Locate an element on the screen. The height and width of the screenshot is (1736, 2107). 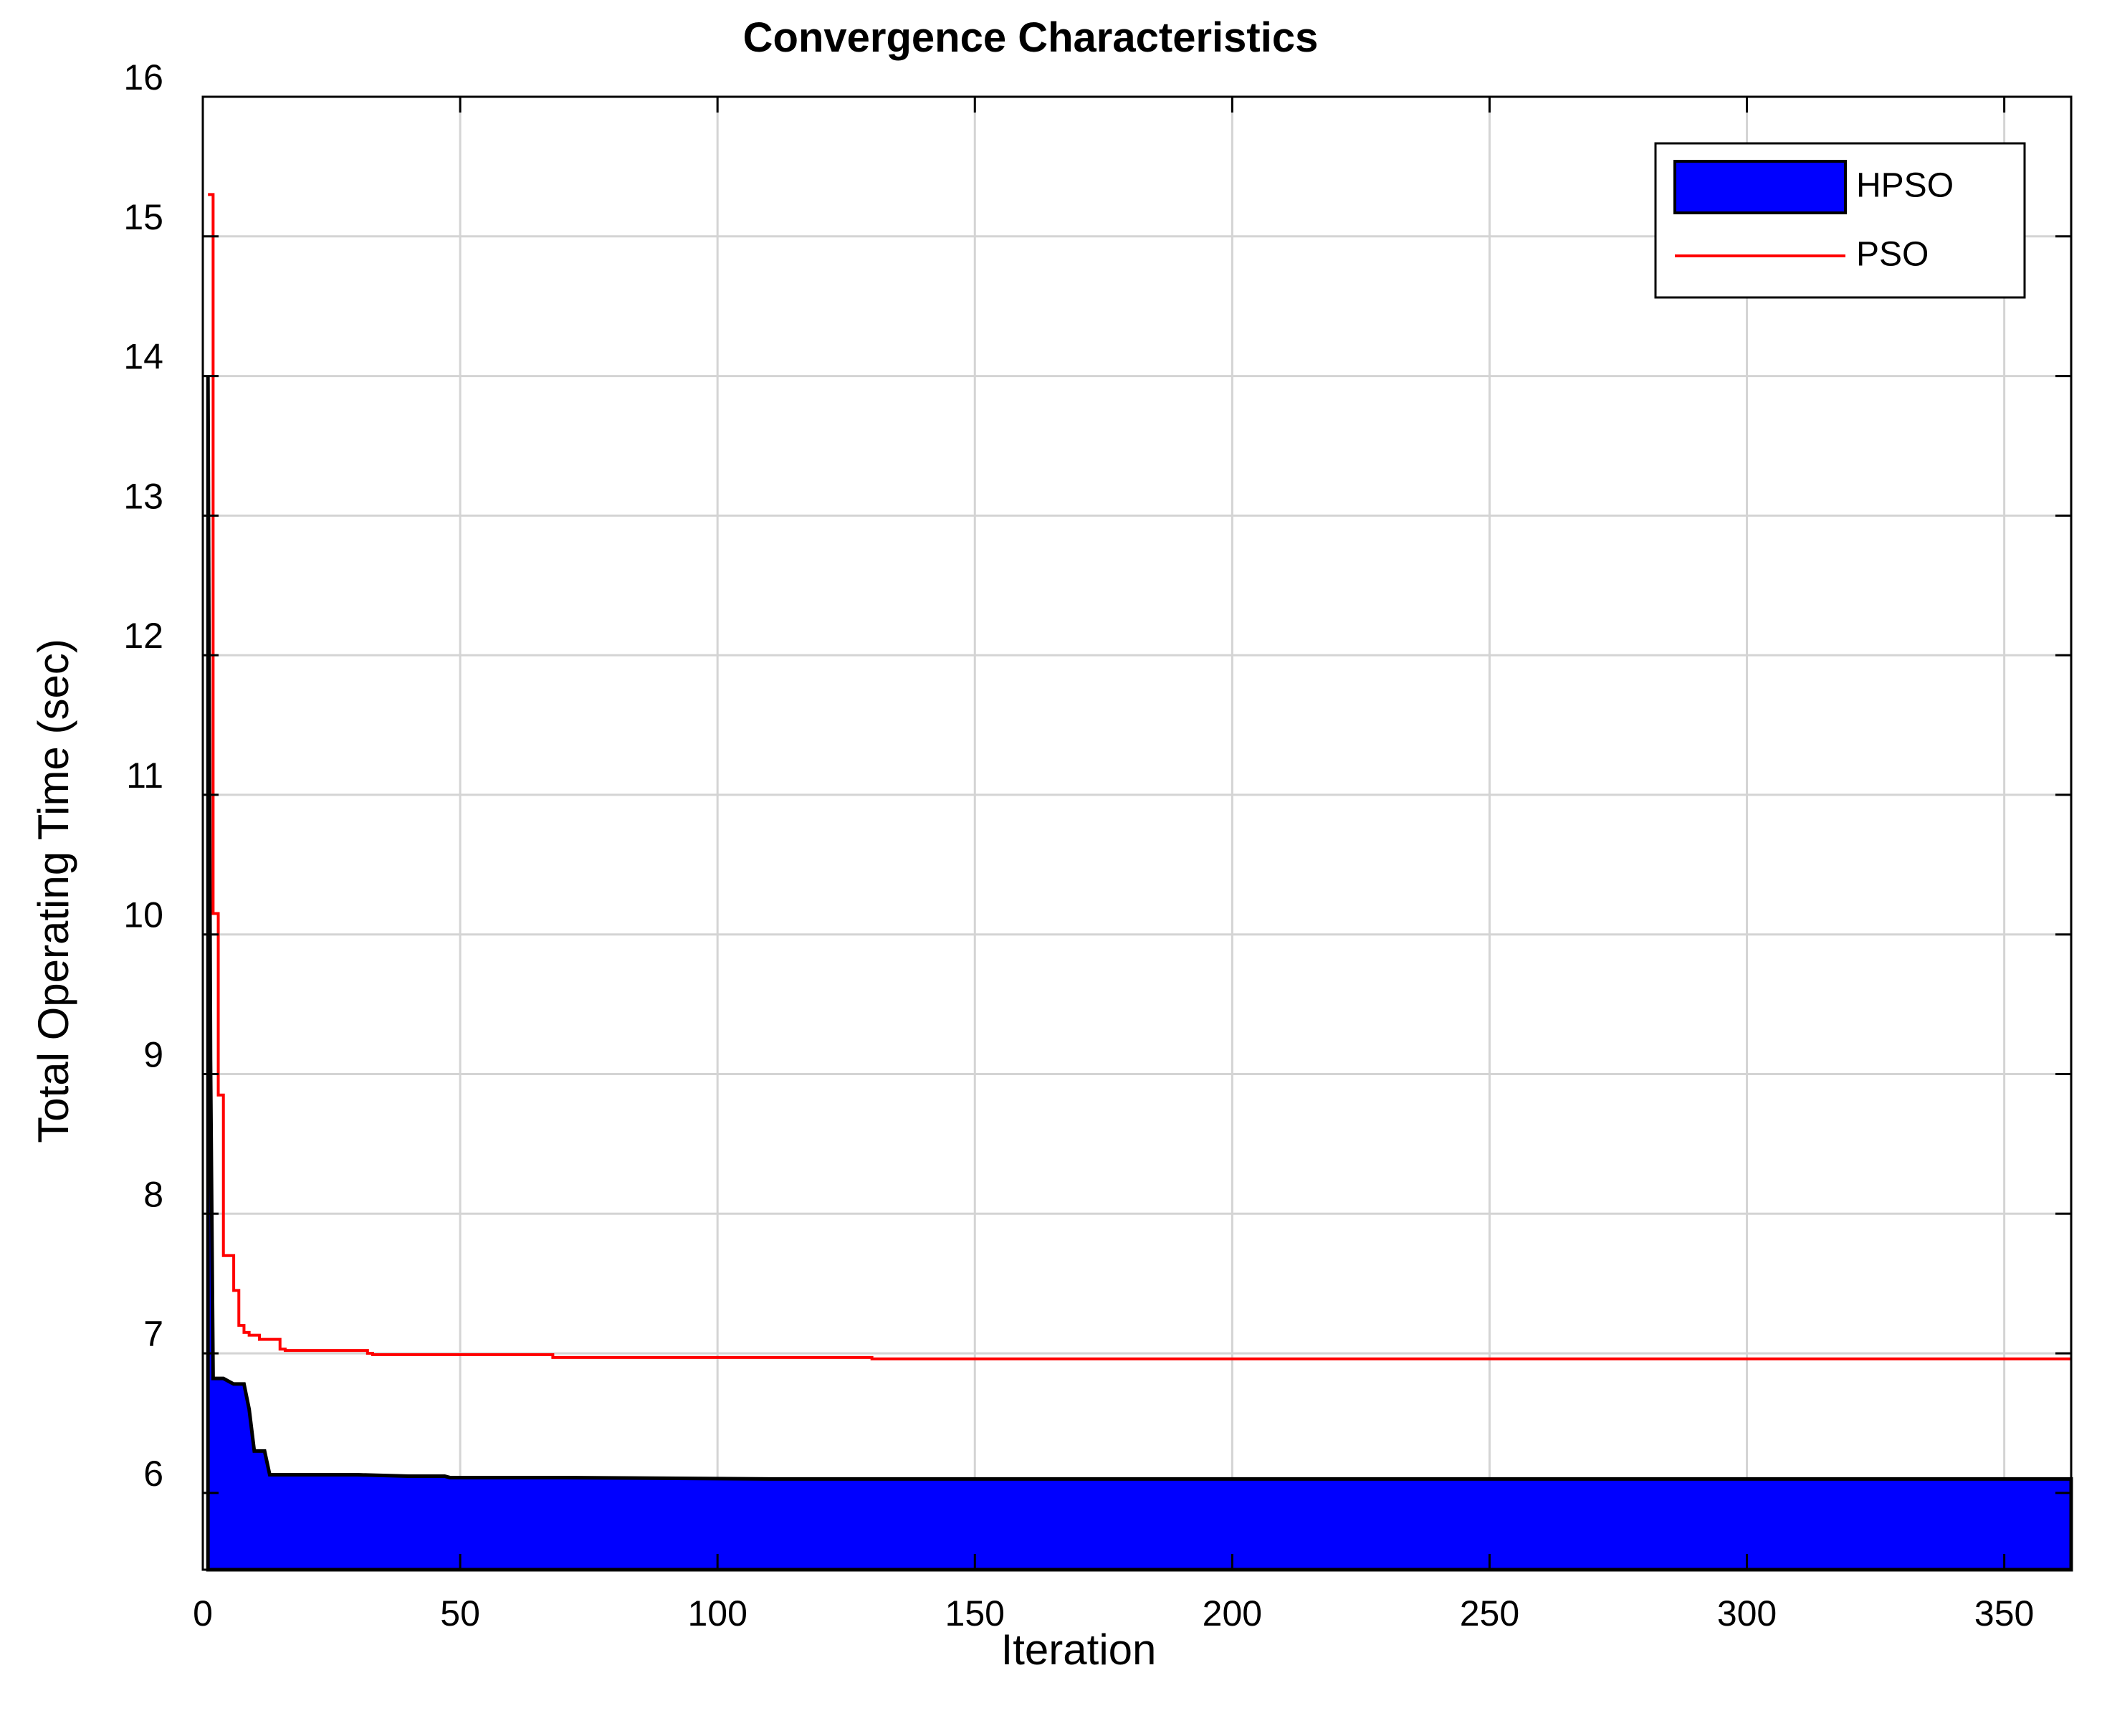
y-tick-label: 7 is located at coordinates (153, 1334).